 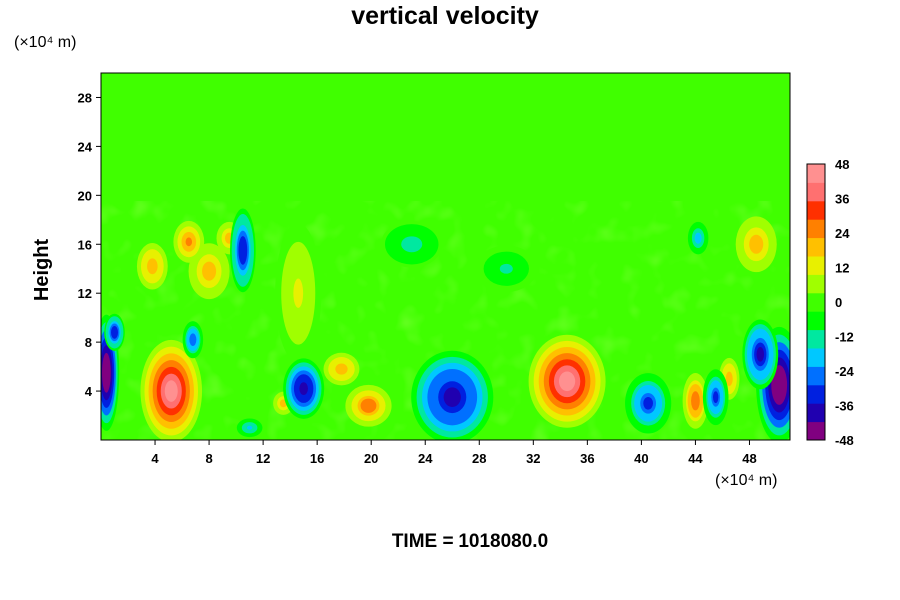 I want to click on time-label: TIME =, so click(x=422, y=541).